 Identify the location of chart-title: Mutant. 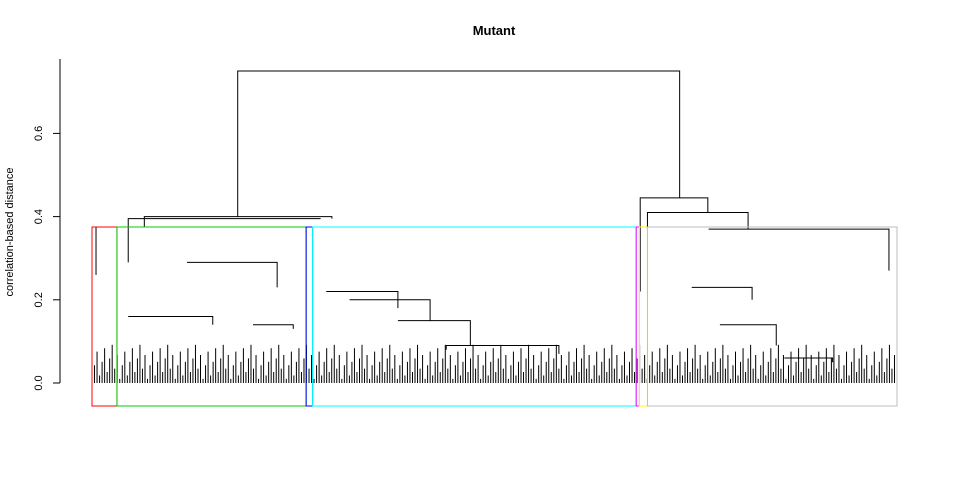
(494, 30).